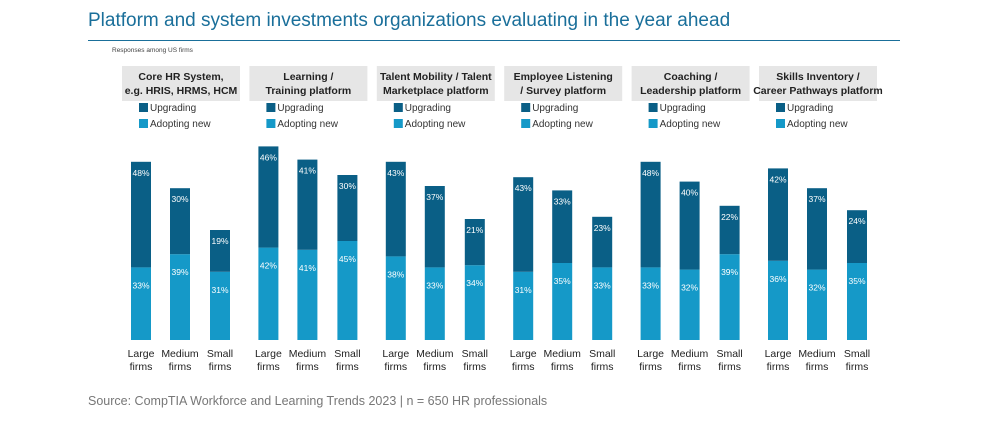  I want to click on panel-title-line: Core HR System,, so click(180, 77).